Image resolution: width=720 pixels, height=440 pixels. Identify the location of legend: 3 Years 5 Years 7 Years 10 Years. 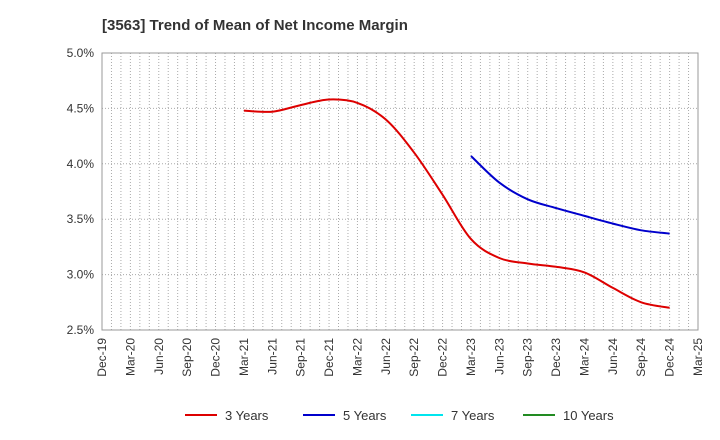
(399, 415).